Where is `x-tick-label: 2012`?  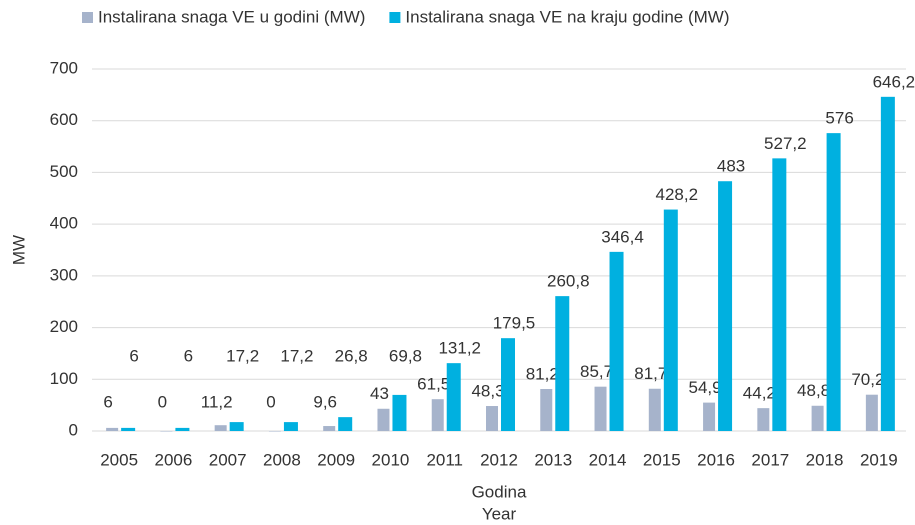 x-tick-label: 2012 is located at coordinates (499, 459).